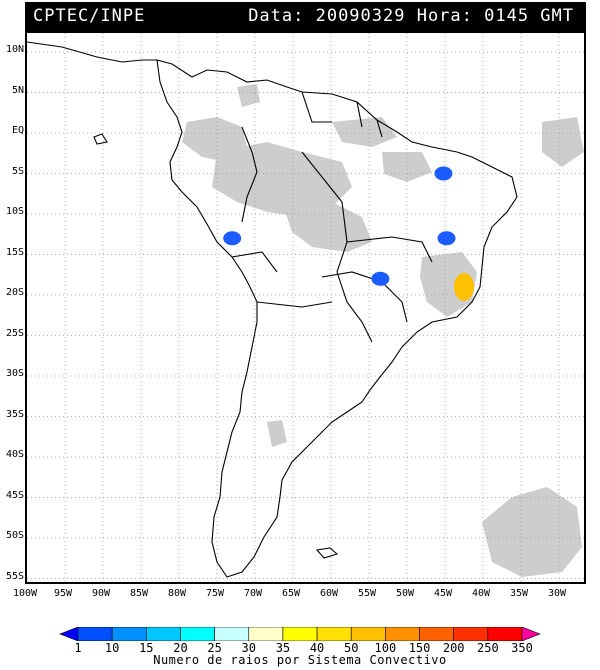  What do you see at coordinates (283, 648) in the screenshot?
I see `colorbar-label: 35` at bounding box center [283, 648].